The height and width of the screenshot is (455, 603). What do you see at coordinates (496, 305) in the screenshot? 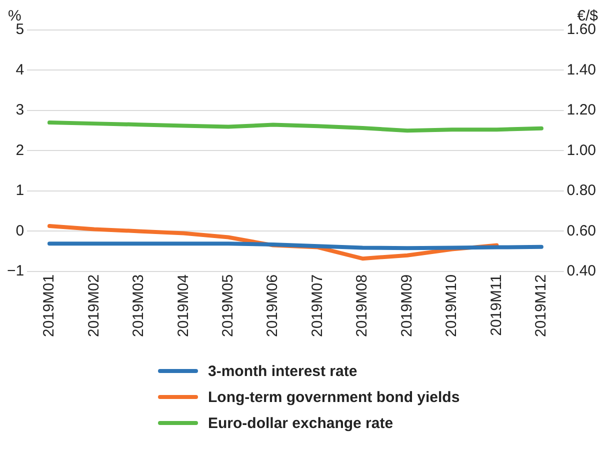
I see `x-tick-label: 2019M11` at bounding box center [496, 305].